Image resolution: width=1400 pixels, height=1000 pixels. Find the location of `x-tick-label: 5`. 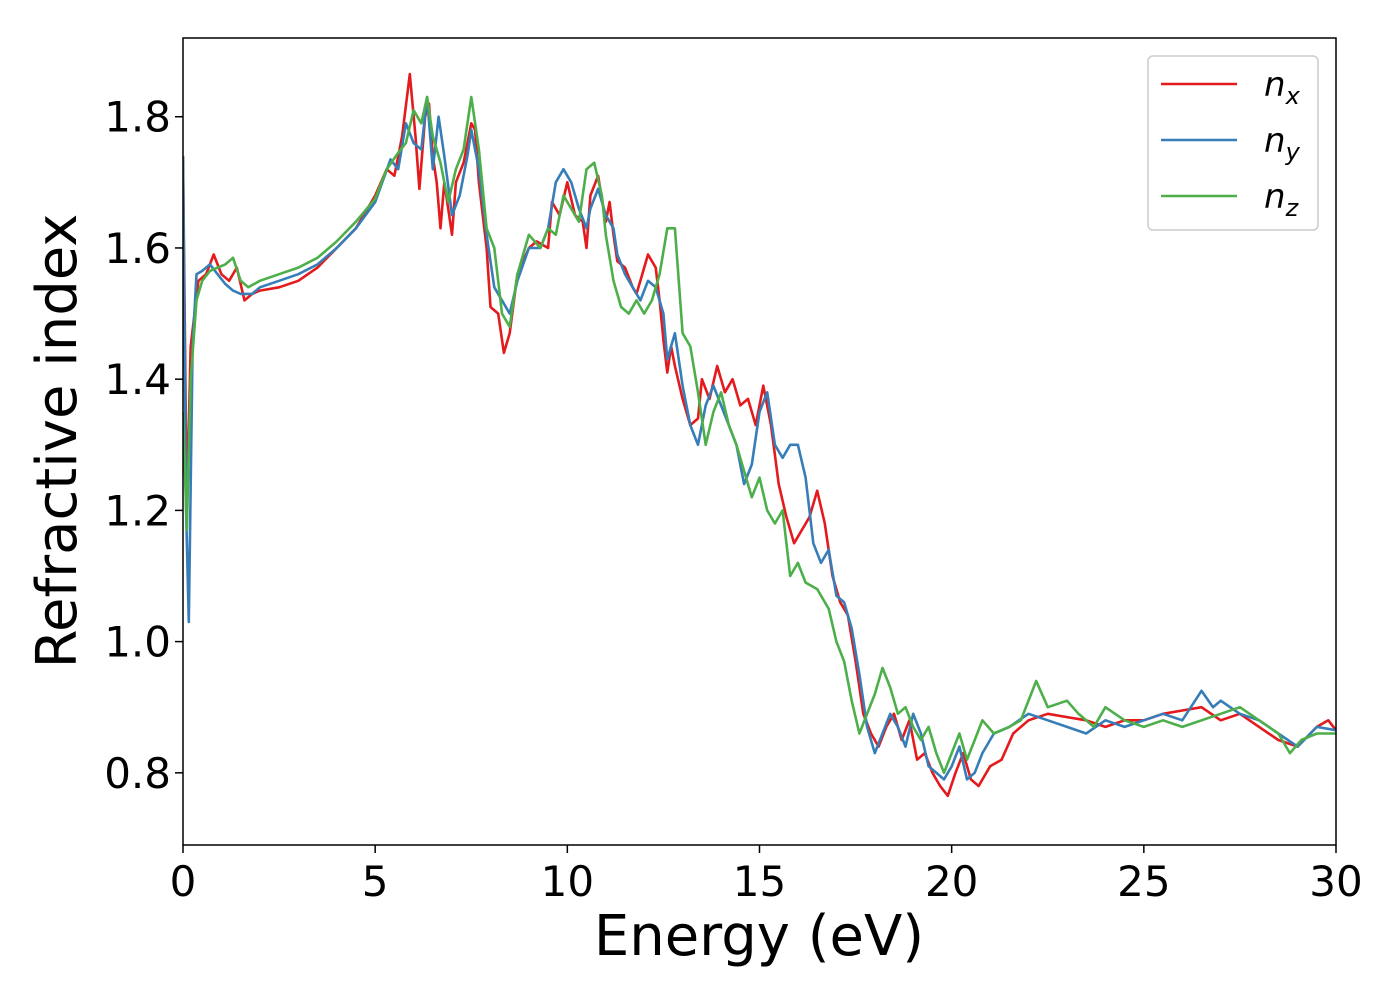

x-tick-label: 5 is located at coordinates (375, 881).